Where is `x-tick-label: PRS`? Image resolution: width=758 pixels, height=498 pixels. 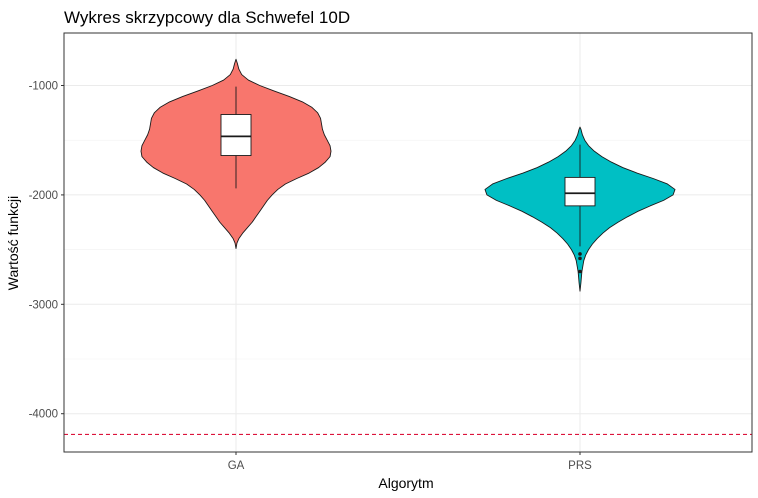 x-tick-label: PRS is located at coordinates (580, 466).